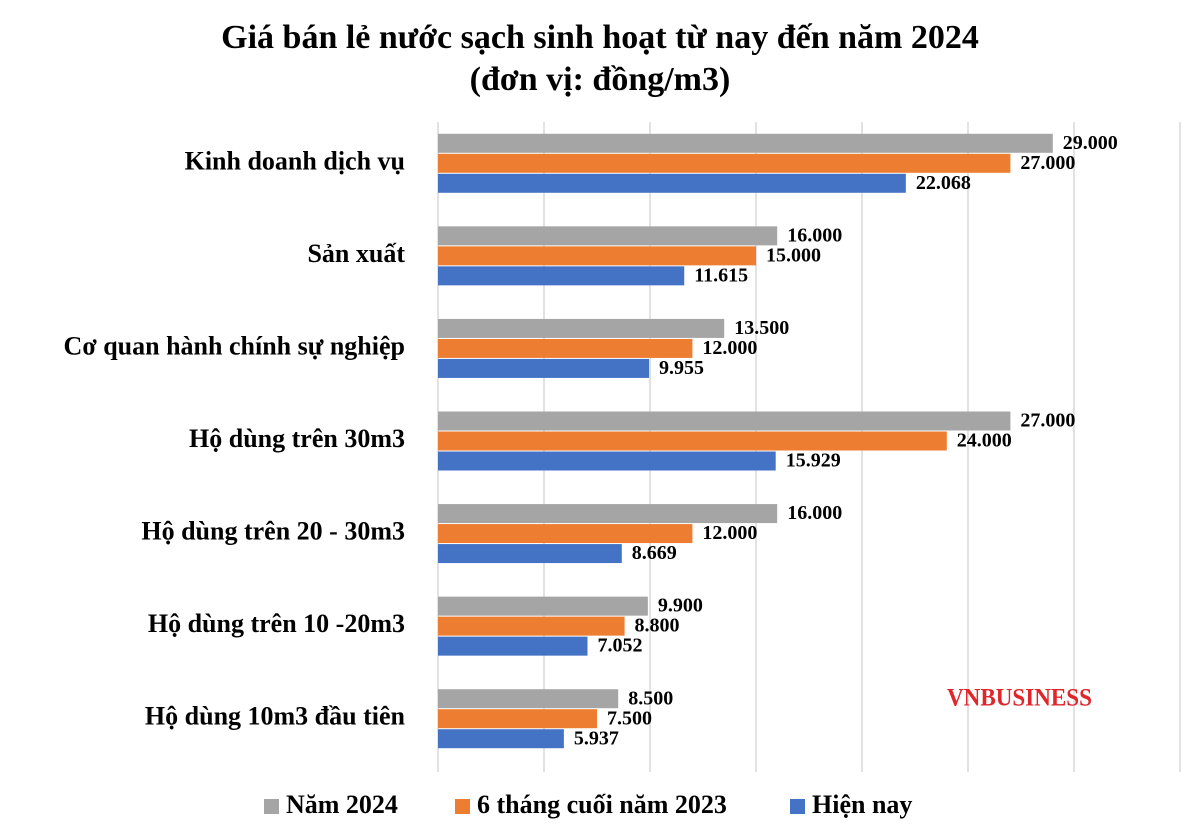 Image resolution: width=1200 pixels, height=840 pixels. Describe the element at coordinates (275, 716) in the screenshot. I see `category-label: Hộ dùng 10m3 đầu tiên` at that location.